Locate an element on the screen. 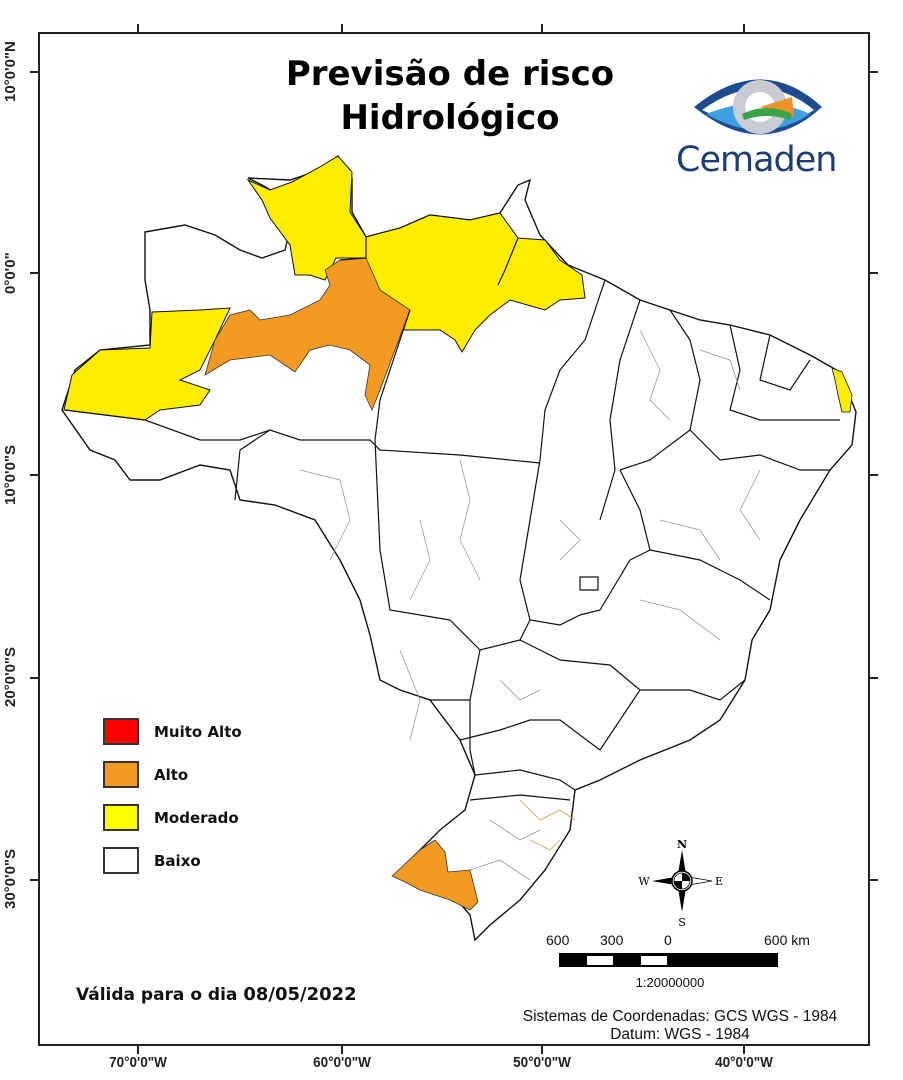  legend-item-muito-alto: Muito Alto is located at coordinates (172, 731).